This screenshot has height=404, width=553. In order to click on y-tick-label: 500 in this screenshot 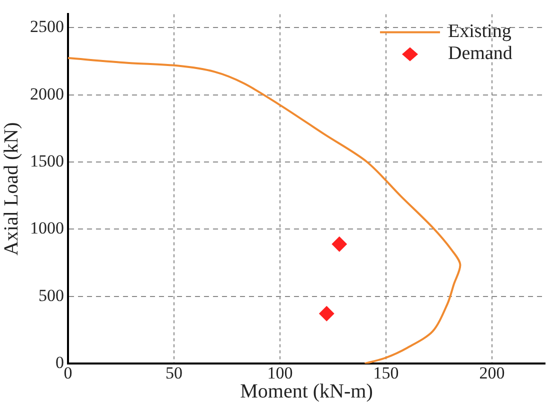, I will do `click(51, 295)`.